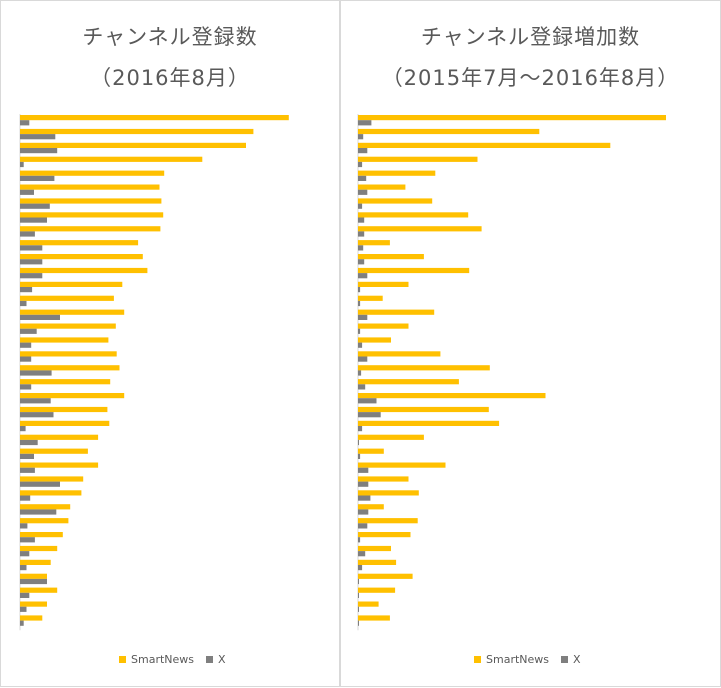 The width and height of the screenshot is (721, 688). I want to click on chart-subtitle: （2015年7月～2016年8月）, so click(530, 78).